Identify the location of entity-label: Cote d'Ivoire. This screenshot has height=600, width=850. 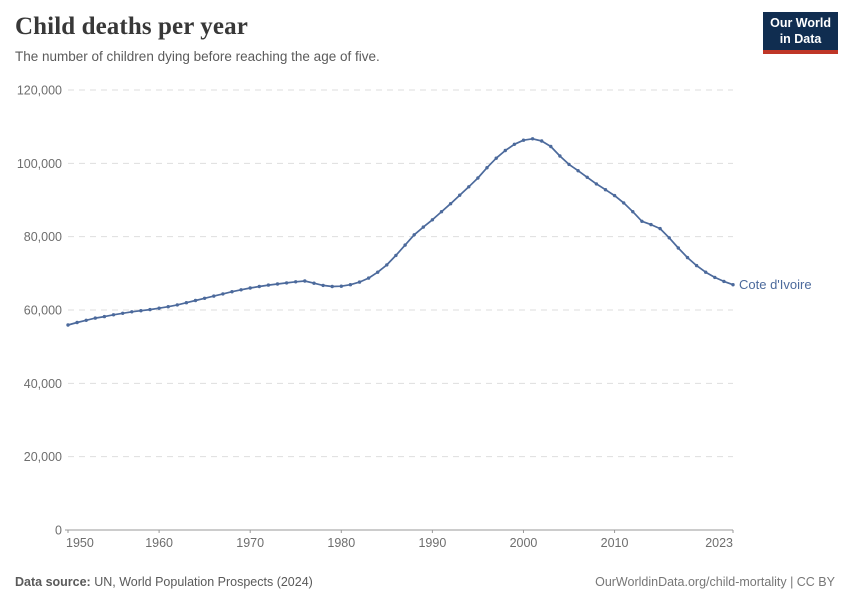
(775, 284).